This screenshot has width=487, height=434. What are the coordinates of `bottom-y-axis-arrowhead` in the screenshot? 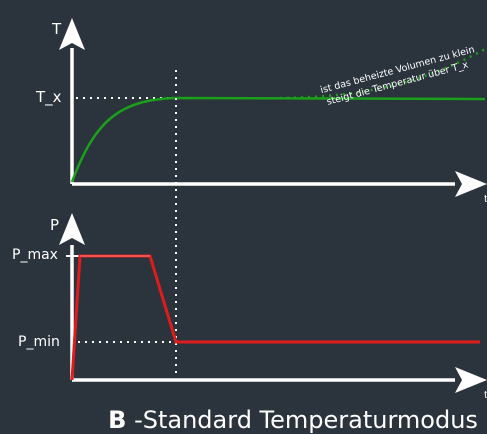 It's located at (72, 229).